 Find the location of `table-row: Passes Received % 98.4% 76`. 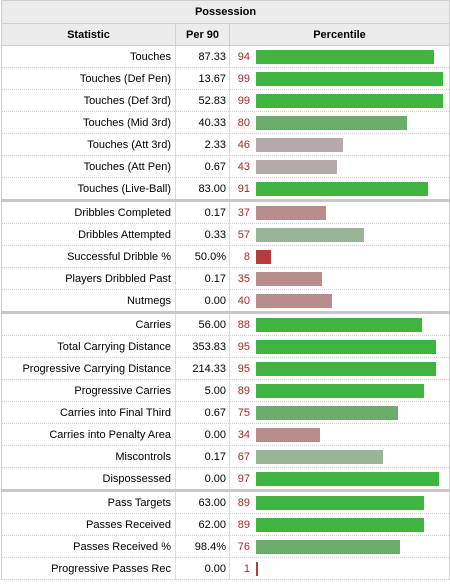

table-row: Passes Received % 98.4% 76 is located at coordinates (225, 546).